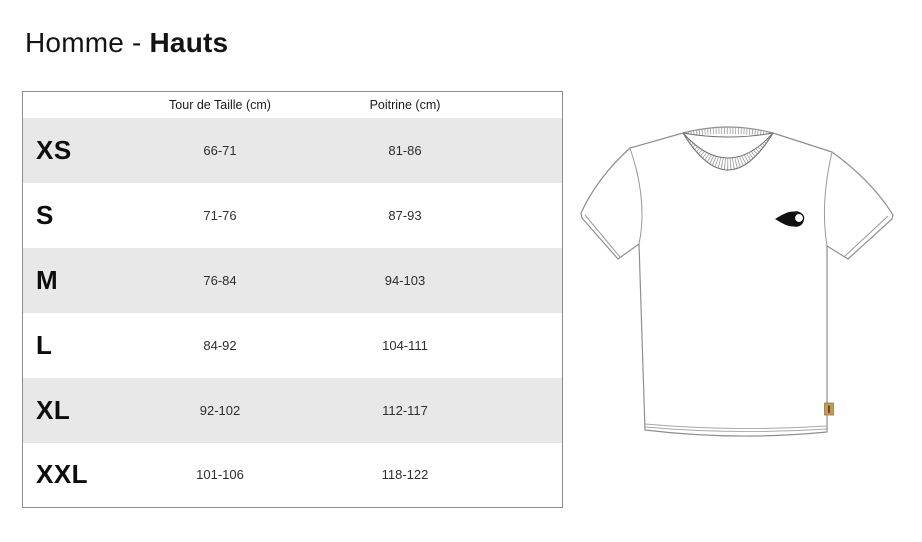  What do you see at coordinates (292, 345) in the screenshot?
I see `table-row-l: L 84-92 104-111` at bounding box center [292, 345].